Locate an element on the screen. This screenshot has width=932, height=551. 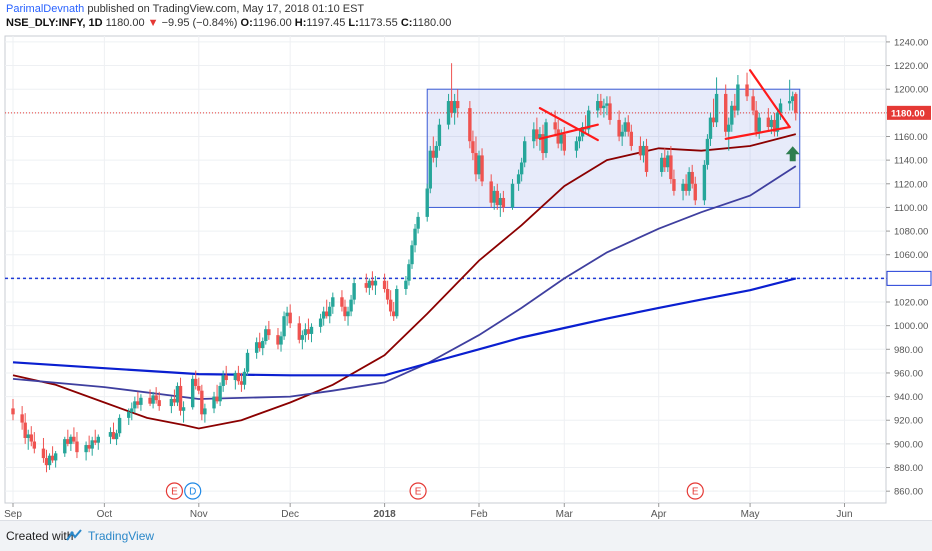
footer: Created with TradingView is located at coordinates (466, 535).